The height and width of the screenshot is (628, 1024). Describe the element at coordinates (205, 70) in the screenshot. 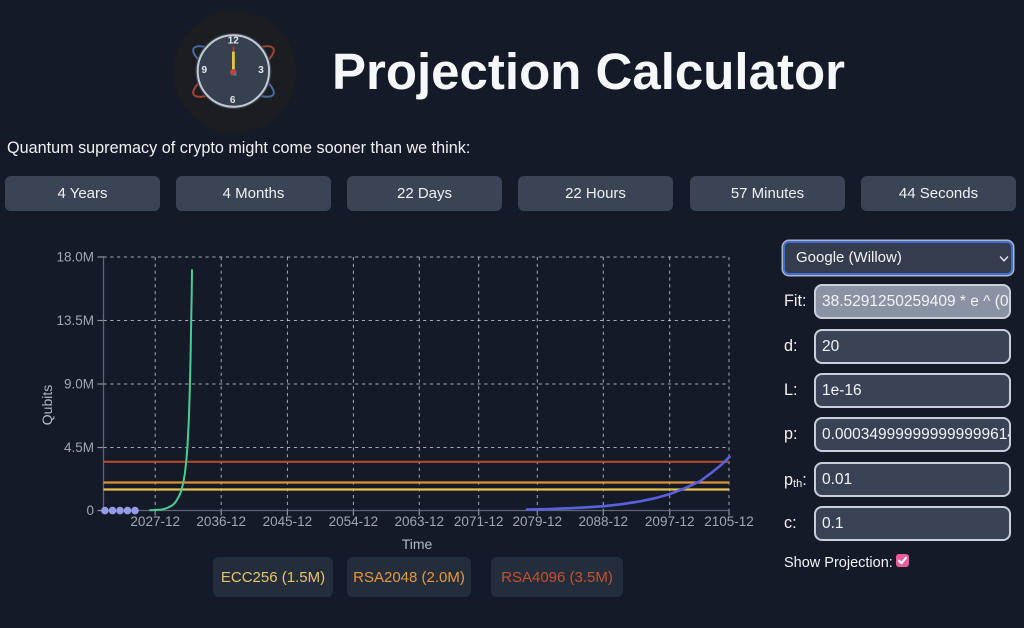

I see `svg-text: 9` at that location.